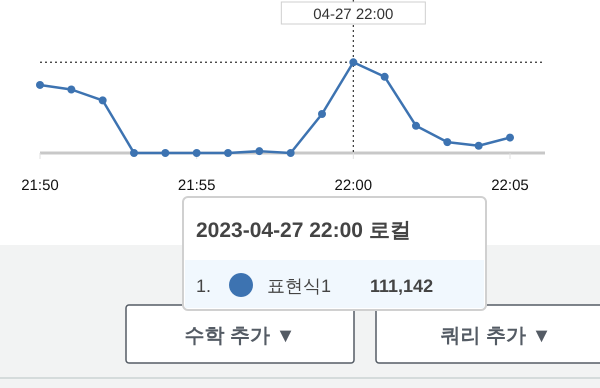 This screenshot has height=388, width=600. I want to click on x-tick-label: 21:50, so click(40, 185).